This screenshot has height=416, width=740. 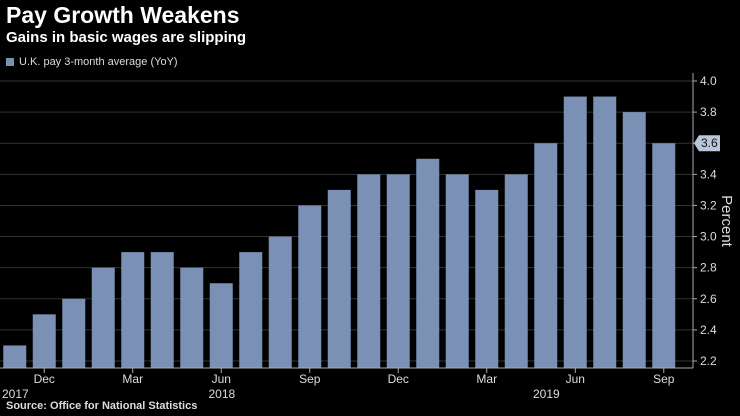 What do you see at coordinates (369, 271) in the screenshot?
I see `bar-2018-nov` at bounding box center [369, 271].